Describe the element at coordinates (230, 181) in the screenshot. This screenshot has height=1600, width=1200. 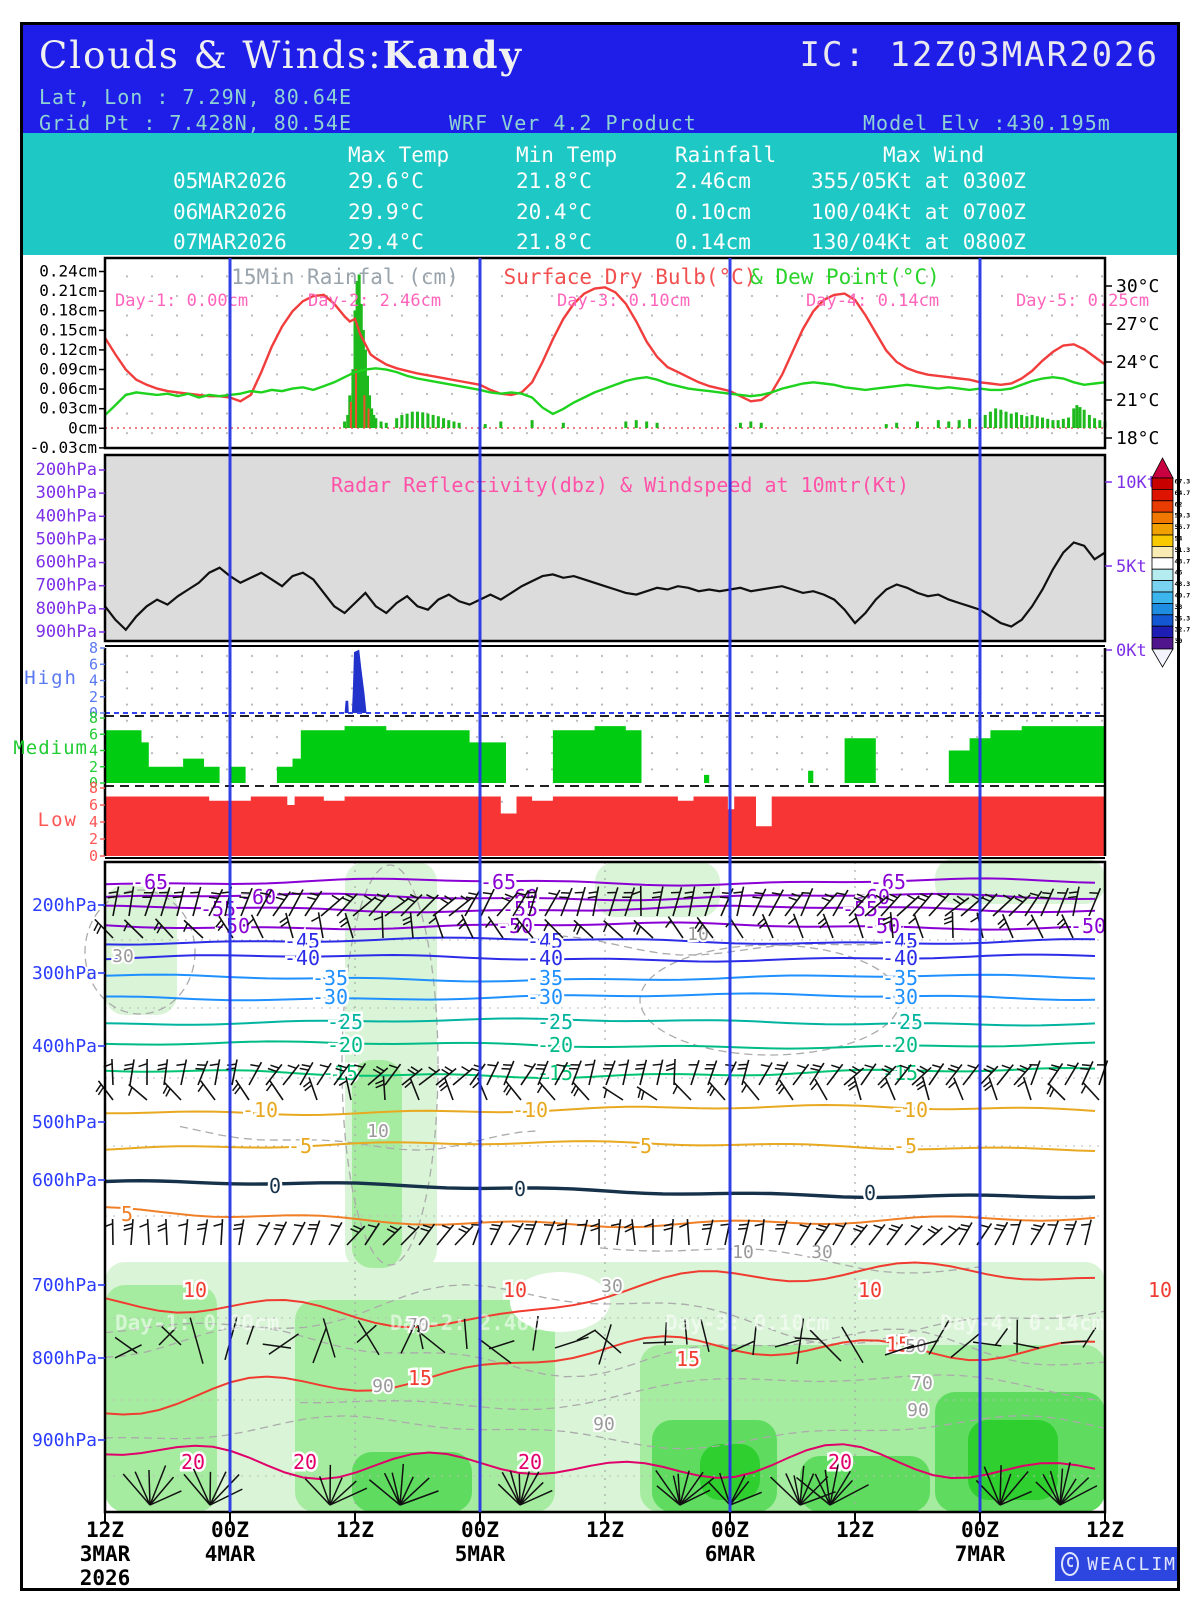
I see `table-row-date: 05MAR2026` at that location.